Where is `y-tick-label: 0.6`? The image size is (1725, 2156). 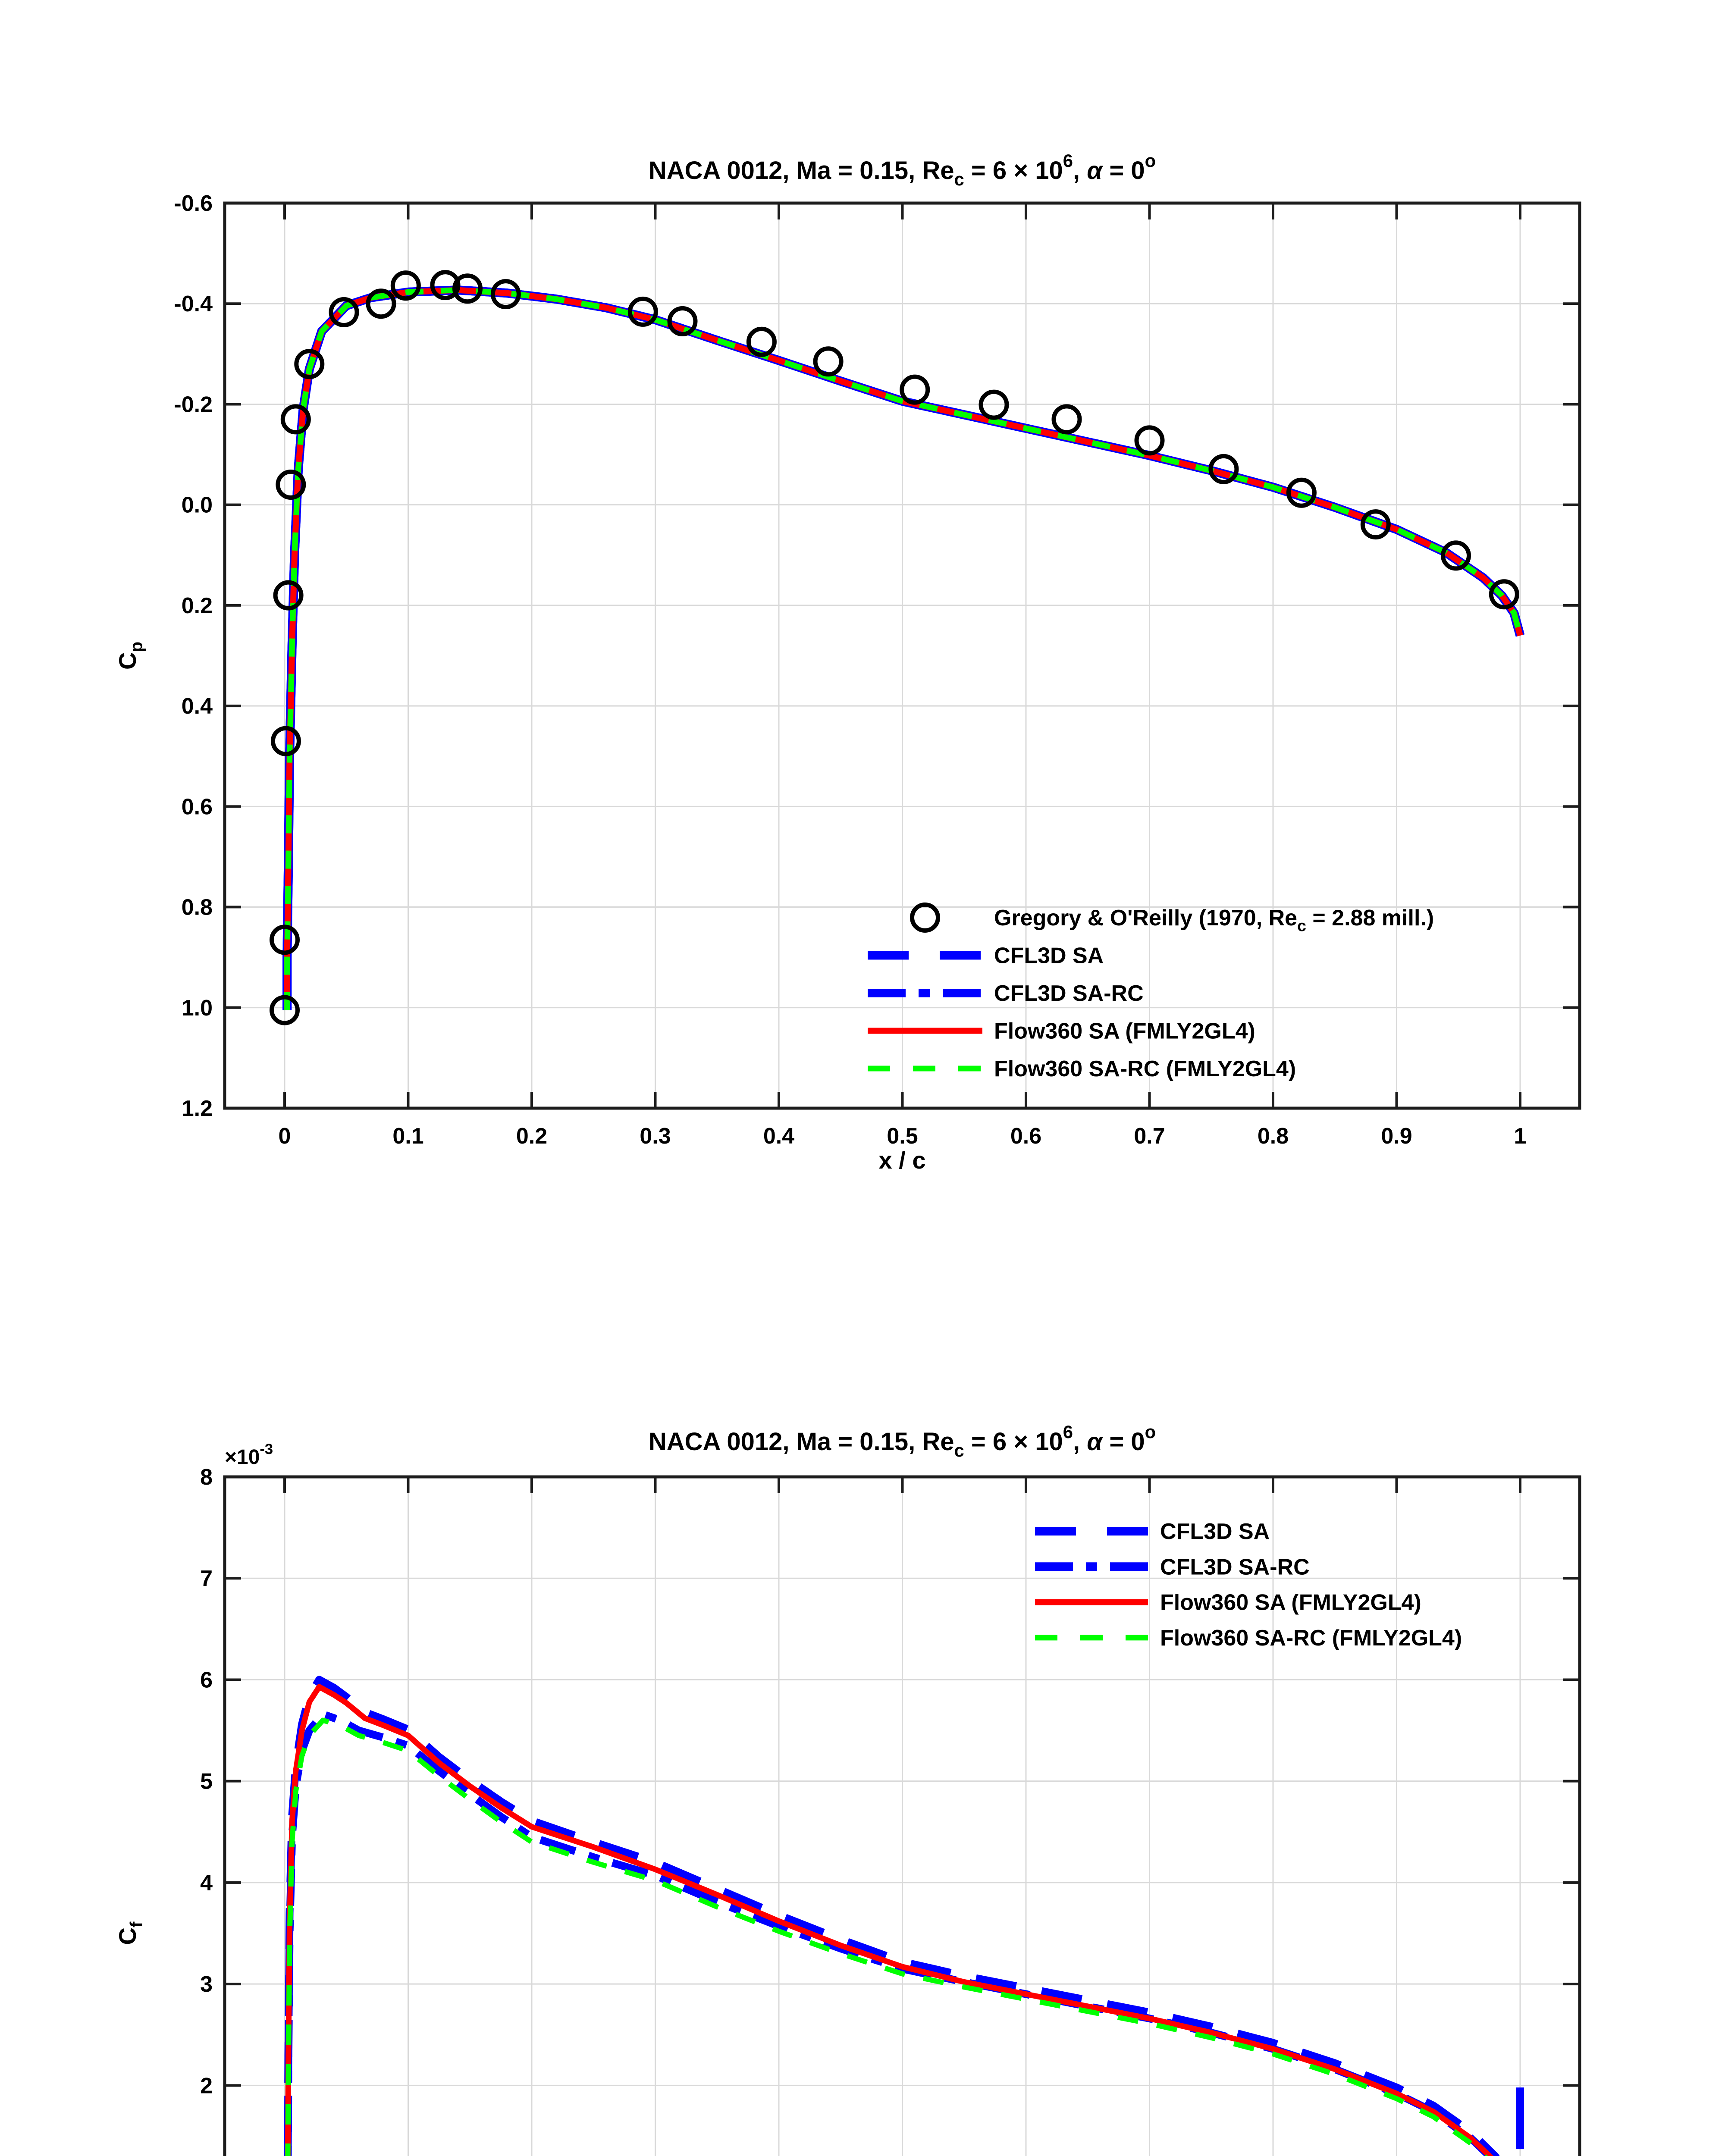
y-tick-label: 0.6 is located at coordinates (197, 806).